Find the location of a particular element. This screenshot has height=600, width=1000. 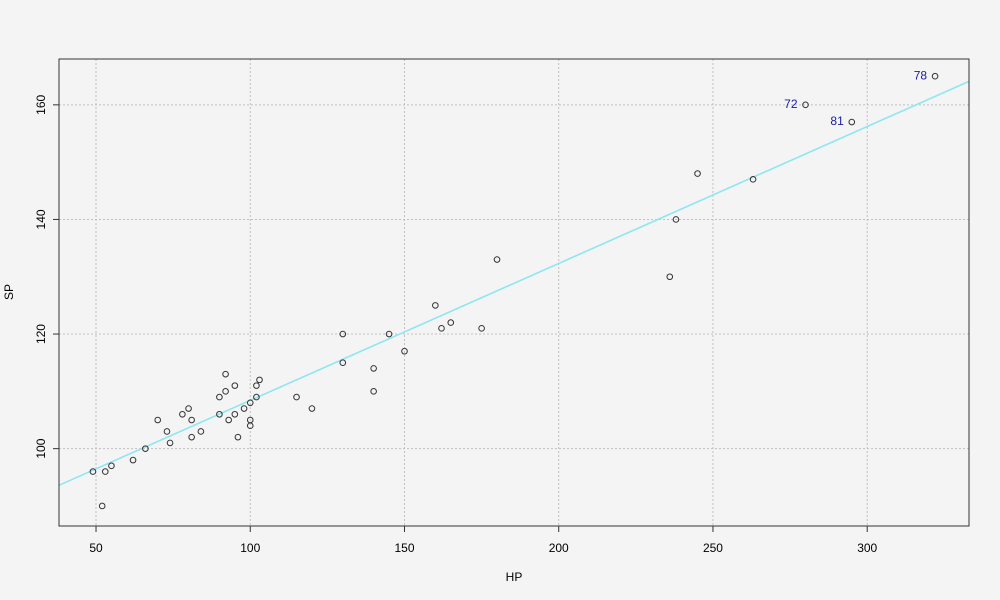

y-tick-label: 140 is located at coordinates (41, 219).